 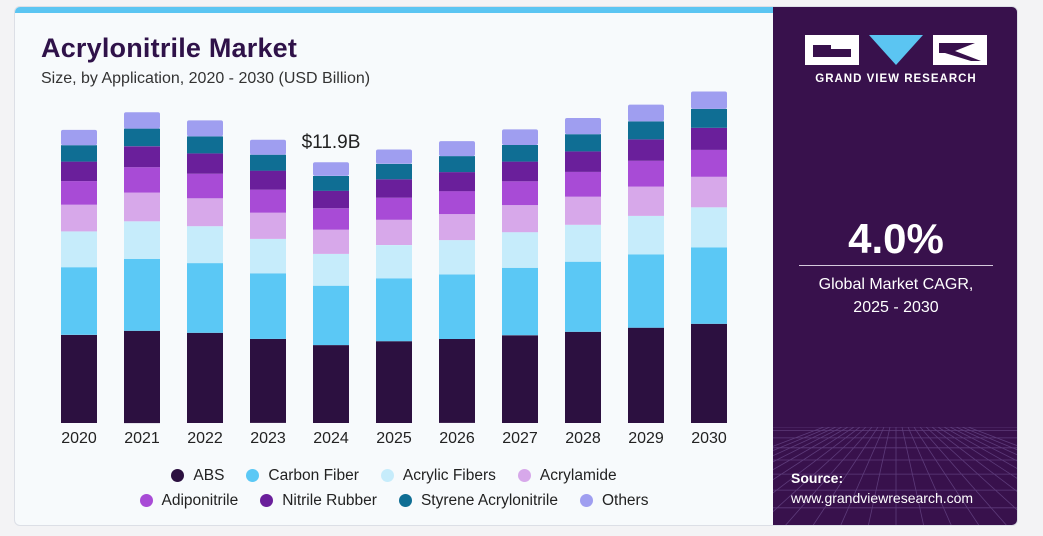 What do you see at coordinates (394, 232) in the screenshot?
I see `bar-segment-acrylamide-2025` at bounding box center [394, 232].